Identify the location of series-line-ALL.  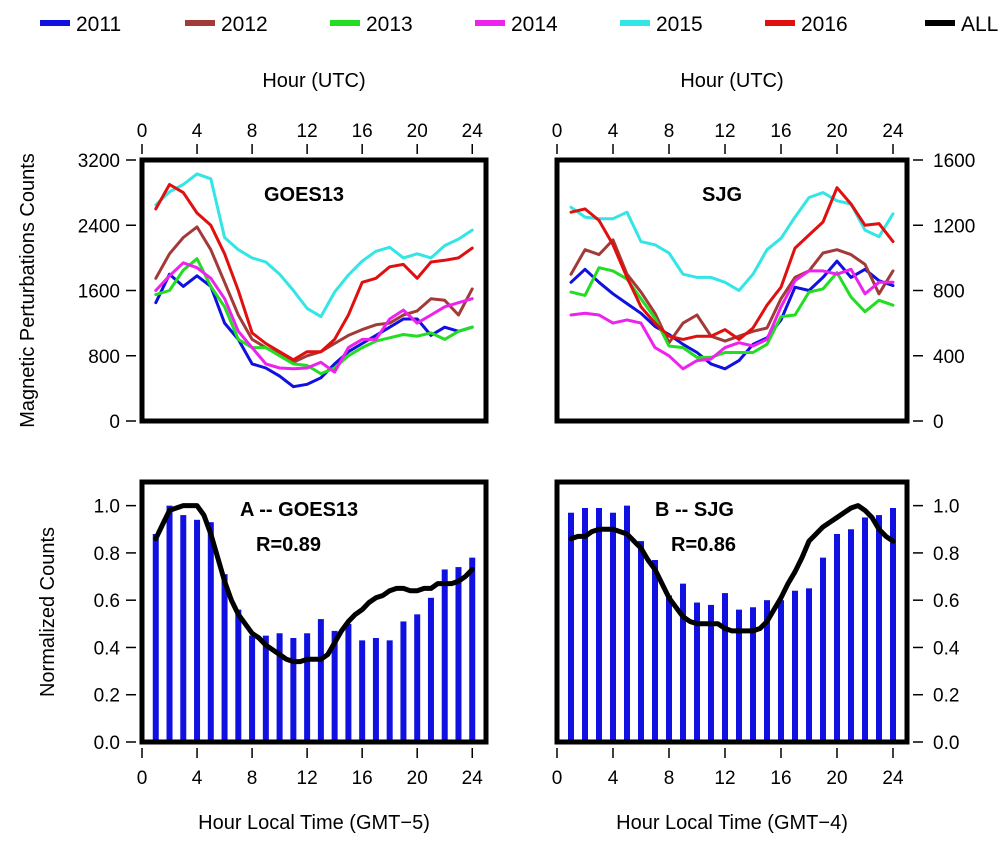
(732, 568).